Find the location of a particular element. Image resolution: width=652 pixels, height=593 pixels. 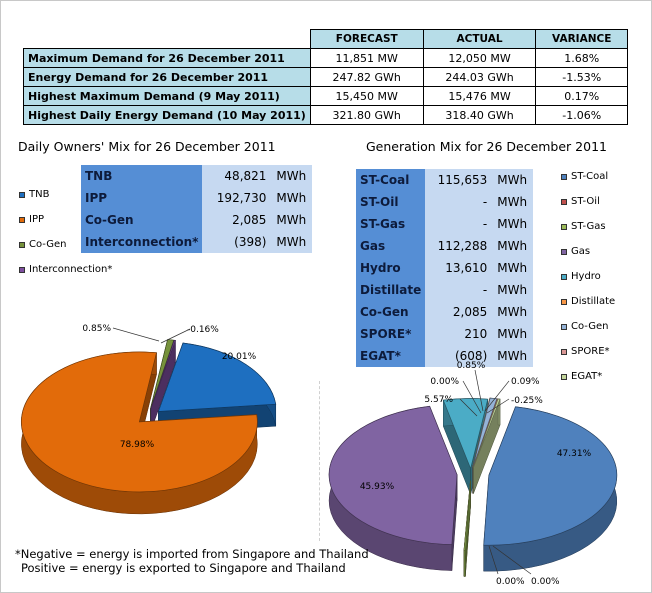

pie-data-label: 0.85% is located at coordinates (96, 329).